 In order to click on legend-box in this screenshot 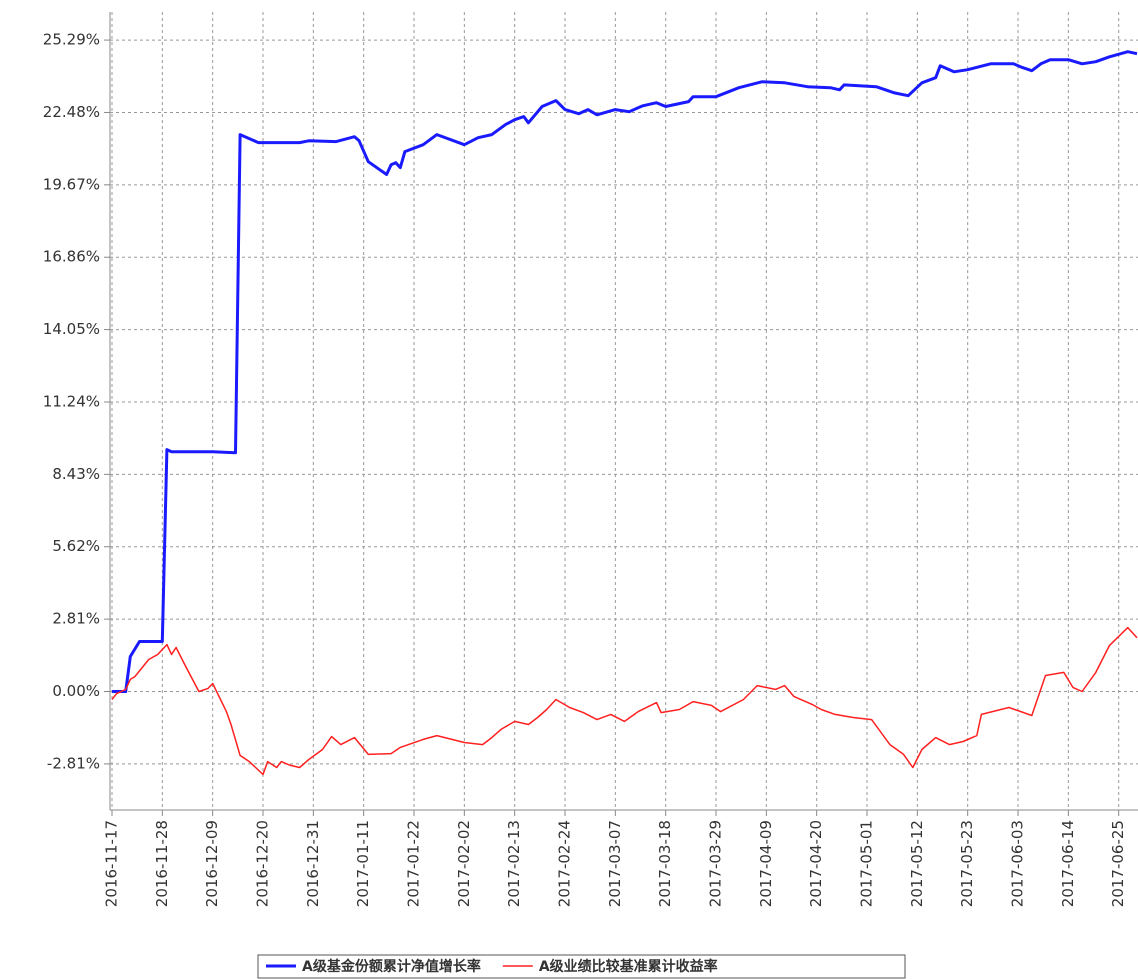, I will do `click(581, 966)`.